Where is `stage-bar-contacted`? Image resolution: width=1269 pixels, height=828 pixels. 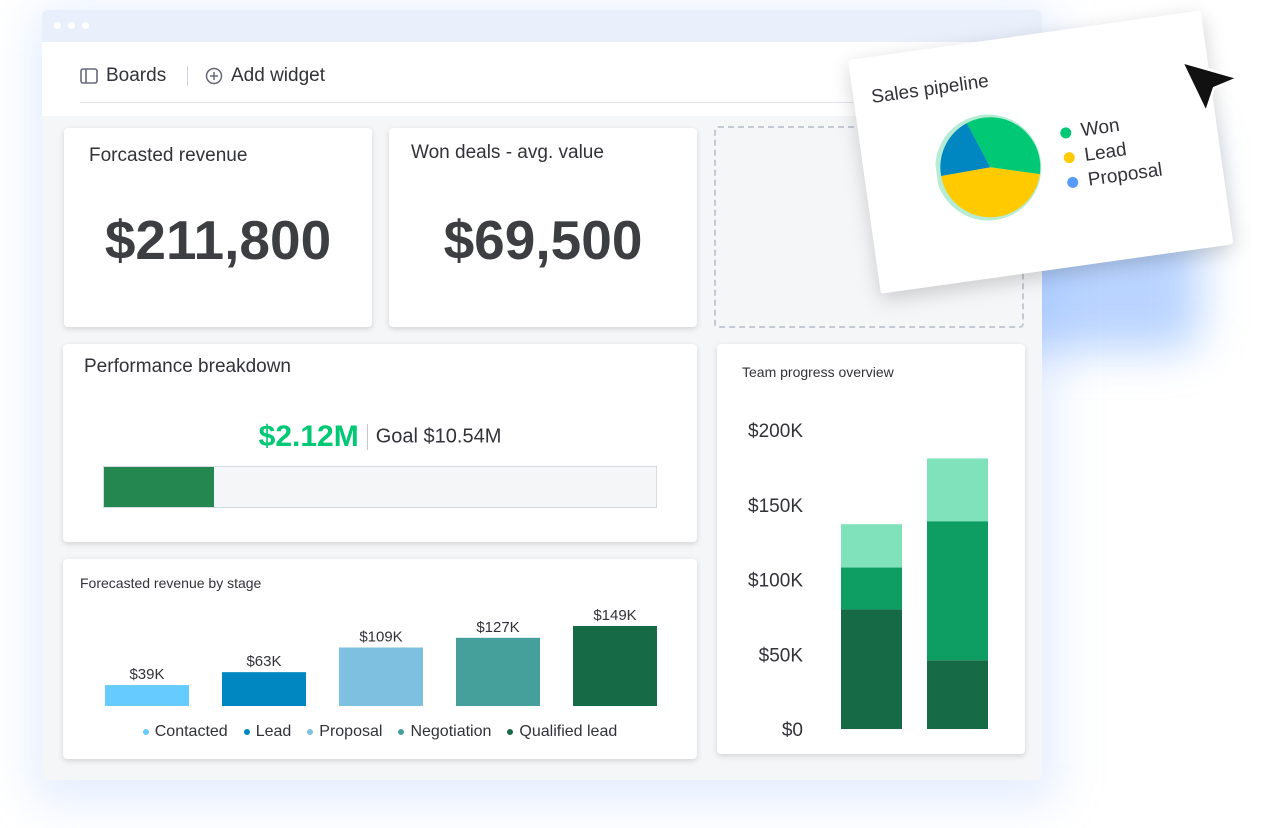 stage-bar-contacted is located at coordinates (147, 695).